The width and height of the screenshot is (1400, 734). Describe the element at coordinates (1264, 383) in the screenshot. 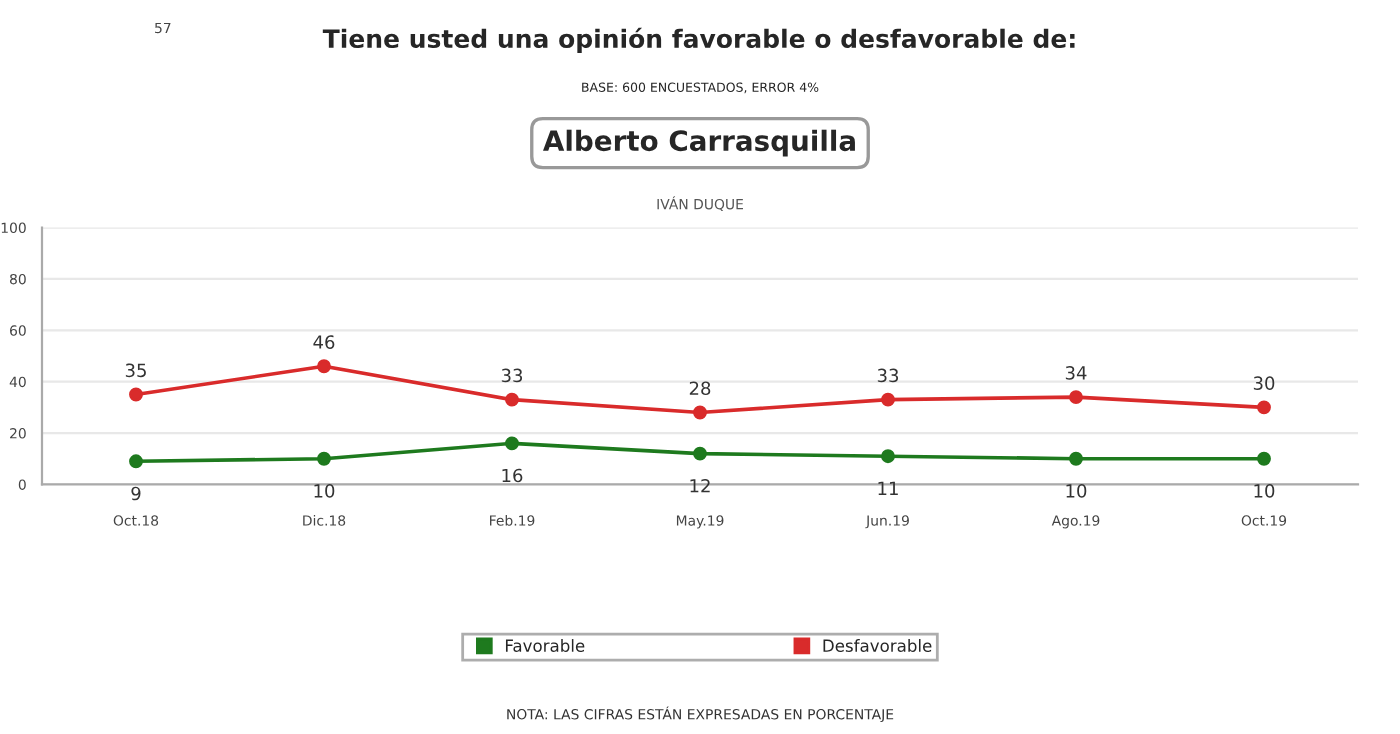

I see `data-label: 30` at that location.